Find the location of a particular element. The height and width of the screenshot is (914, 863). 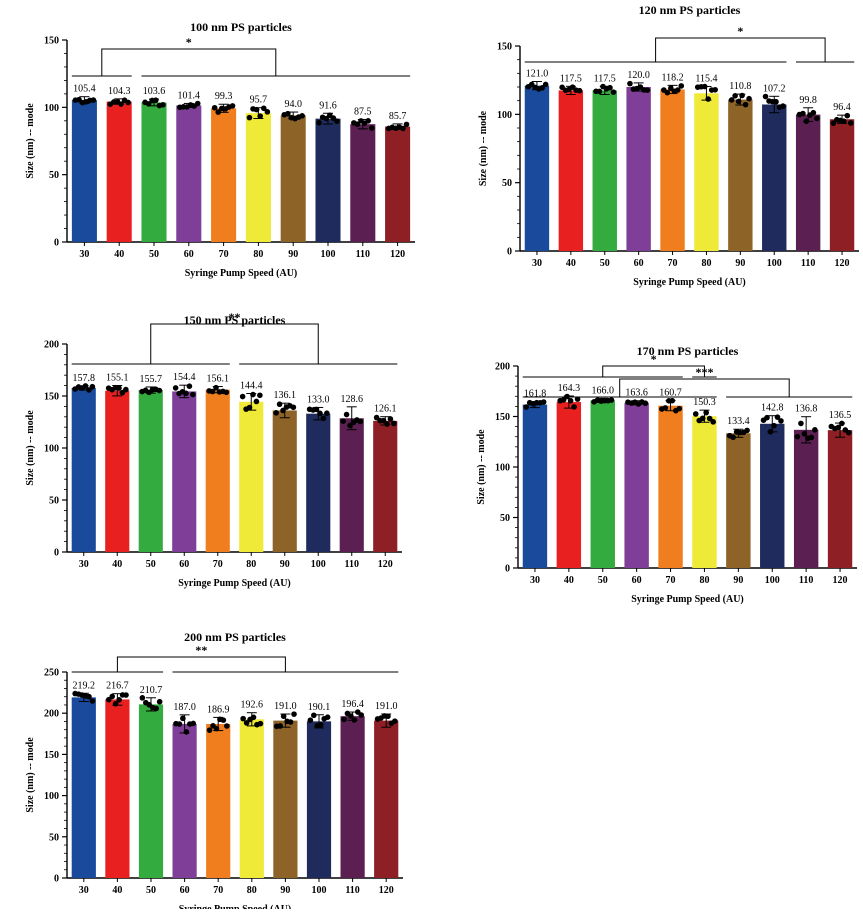

x-tick-label: 70 is located at coordinates (671, 580).